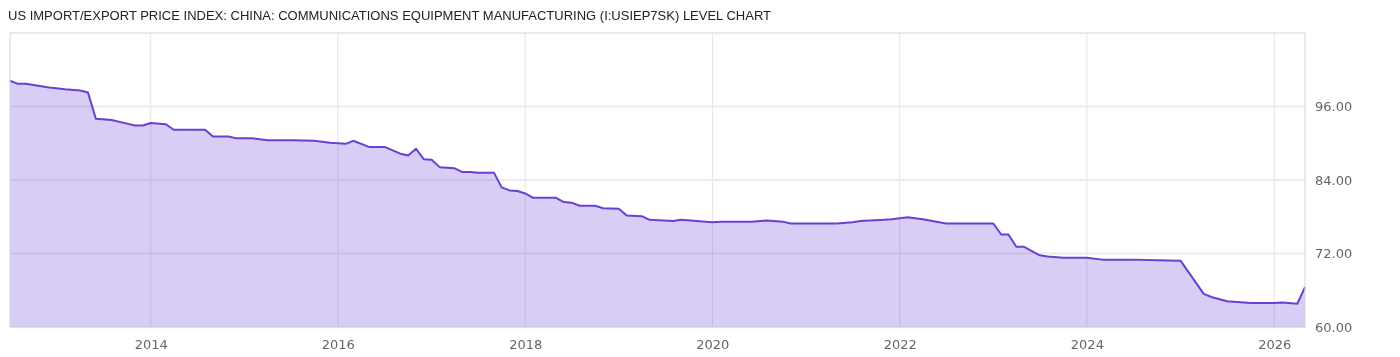 The image size is (1400, 357). What do you see at coordinates (1334, 107) in the screenshot?
I see `y-tick-label: 96.00` at bounding box center [1334, 107].